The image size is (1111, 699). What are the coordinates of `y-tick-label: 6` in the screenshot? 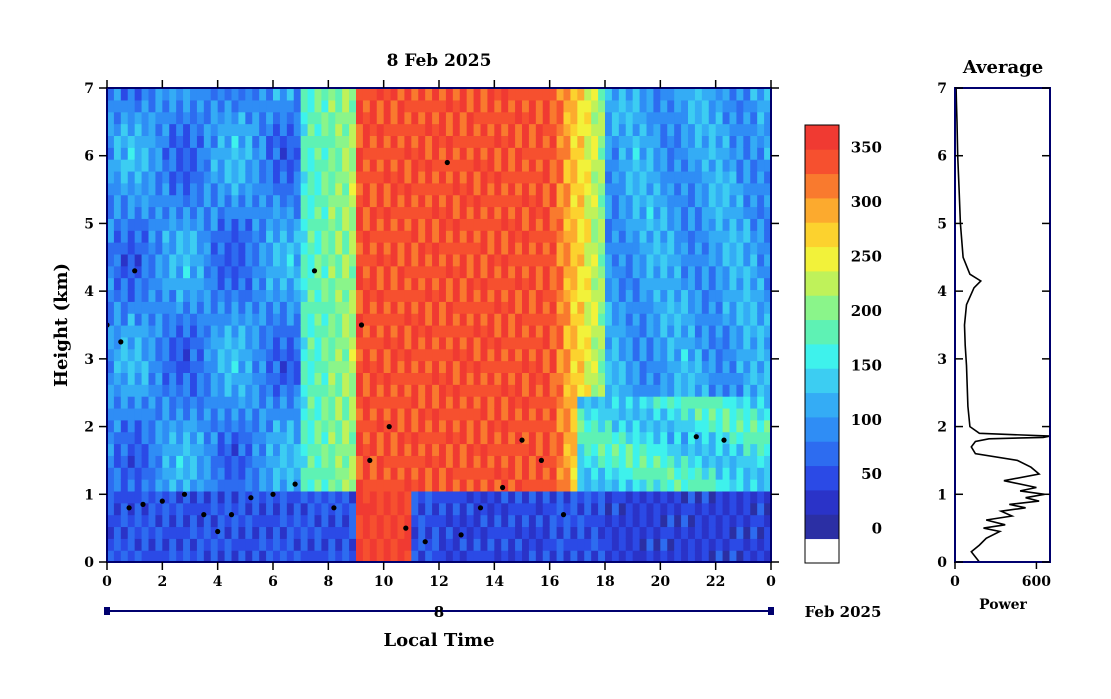 It's located at (89, 157).